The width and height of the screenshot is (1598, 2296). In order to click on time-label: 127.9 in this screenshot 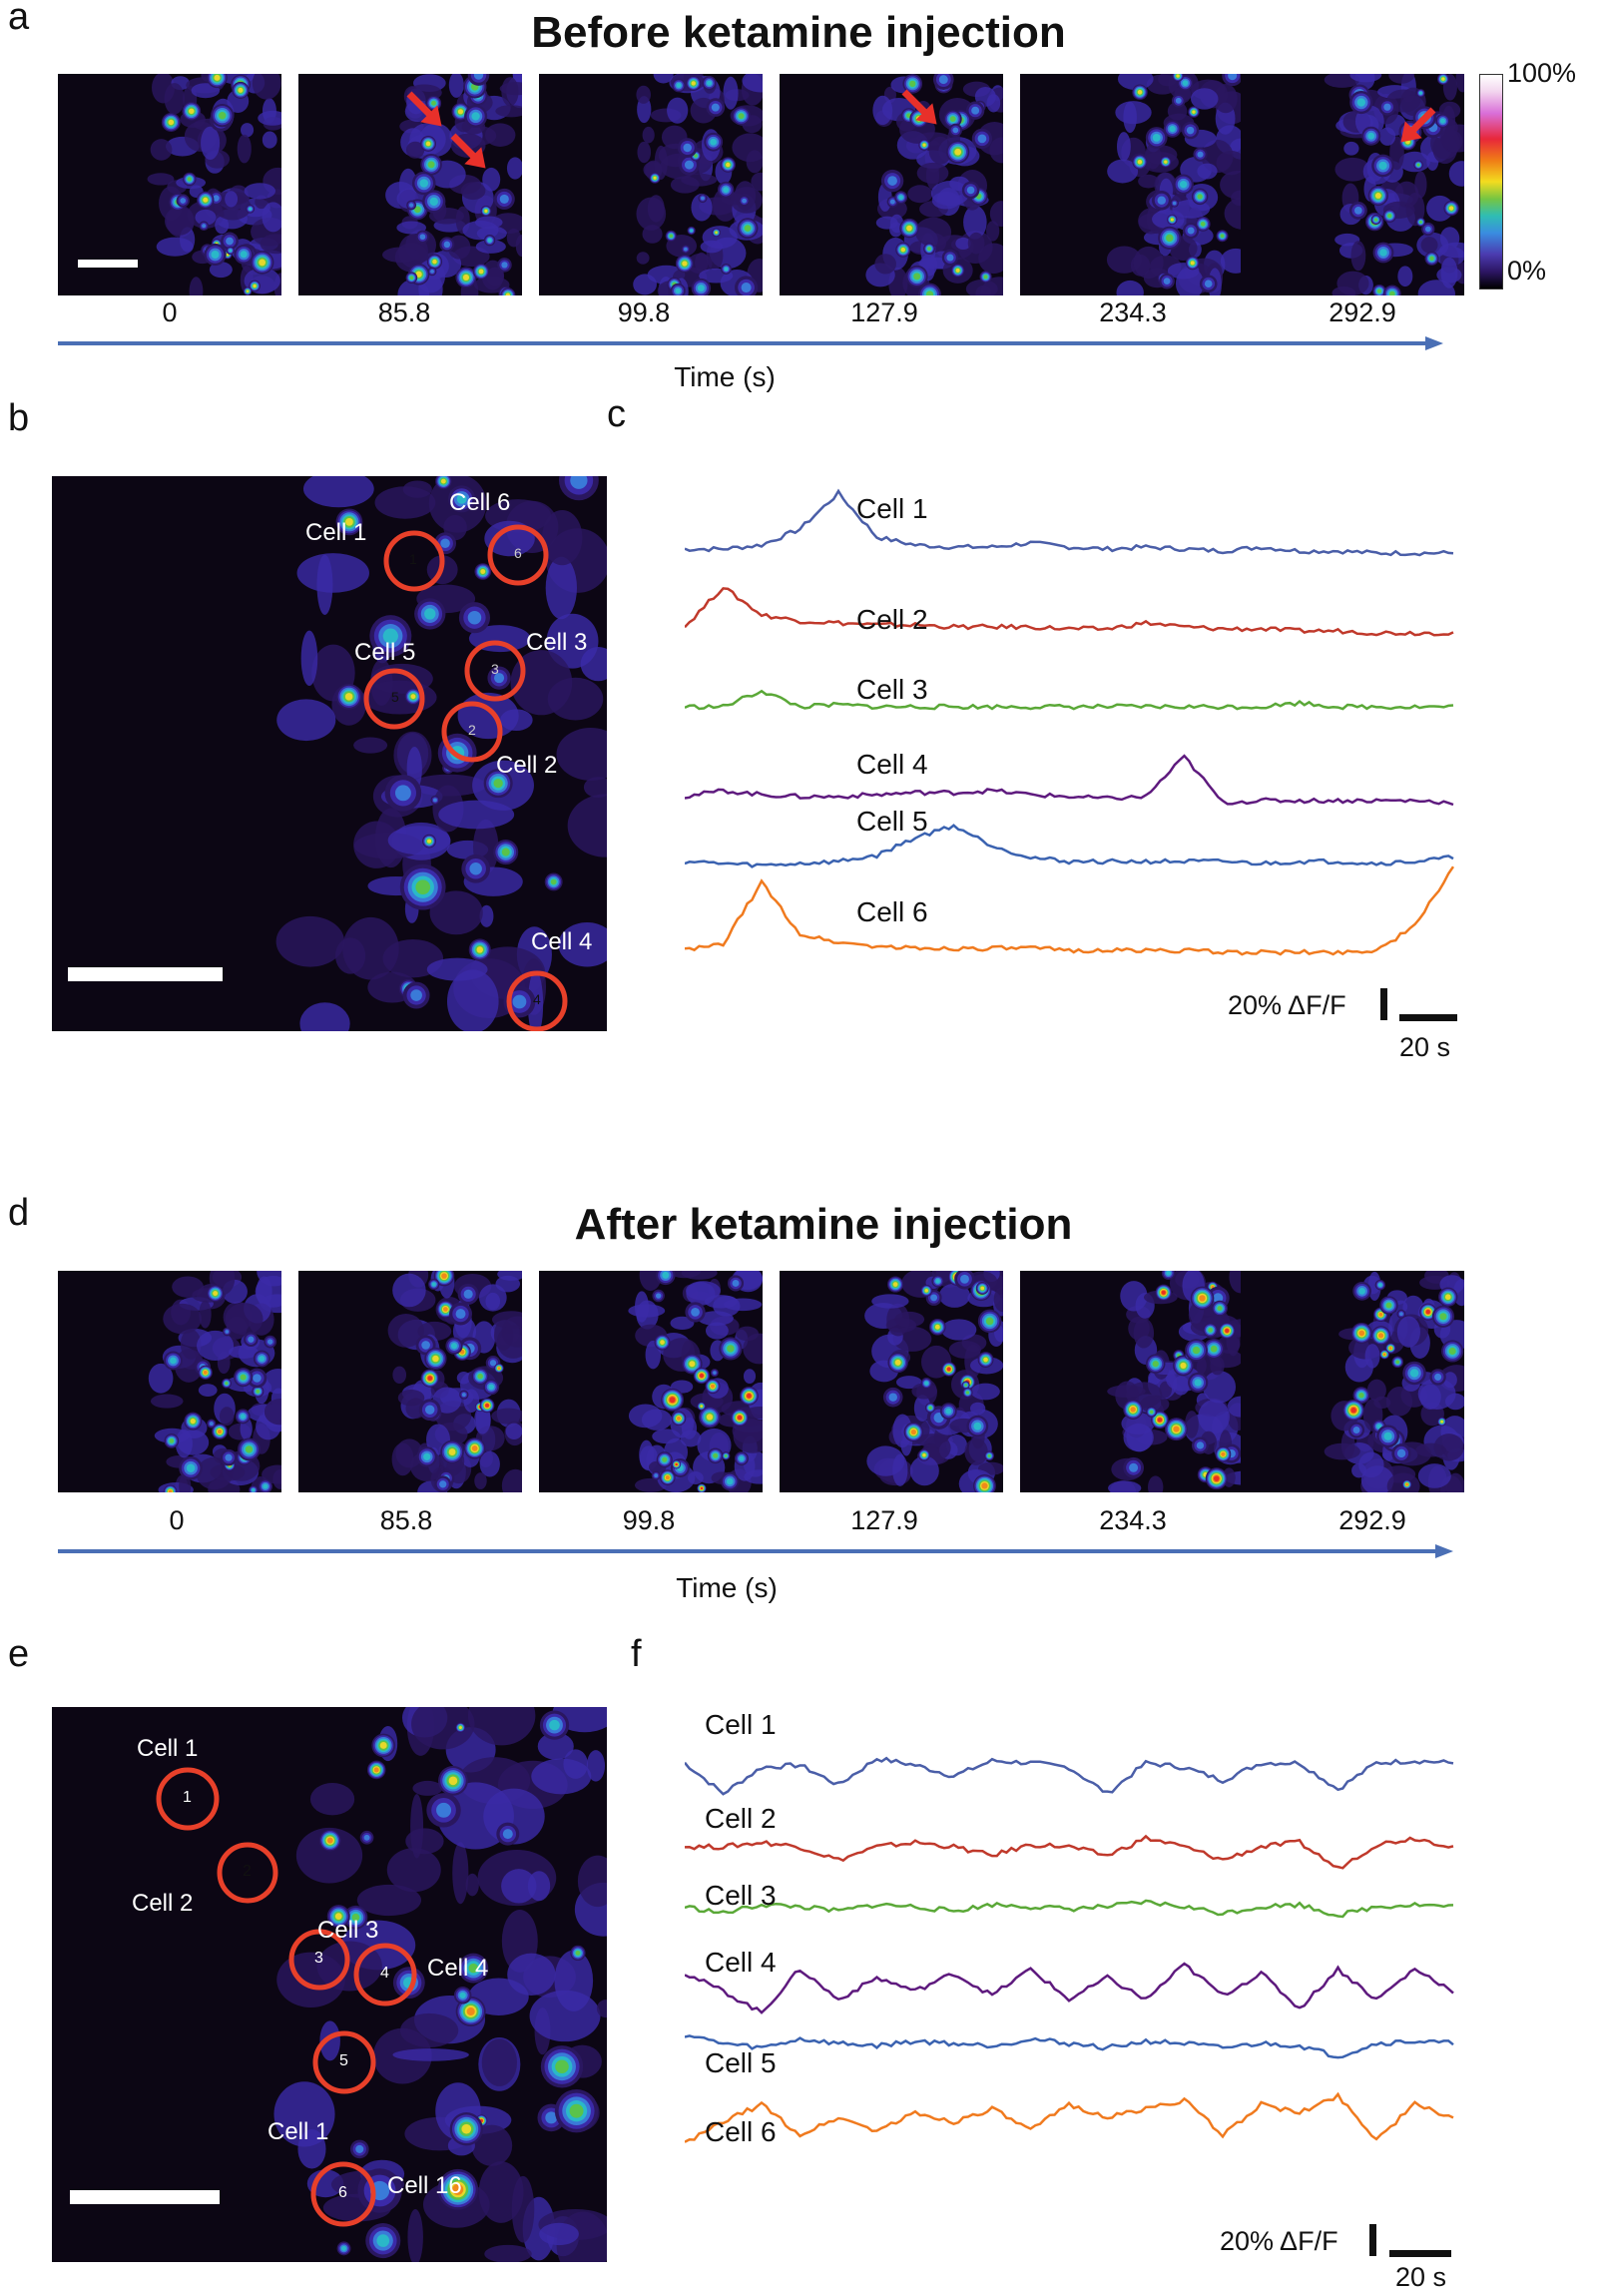, I will do `click(884, 1520)`.